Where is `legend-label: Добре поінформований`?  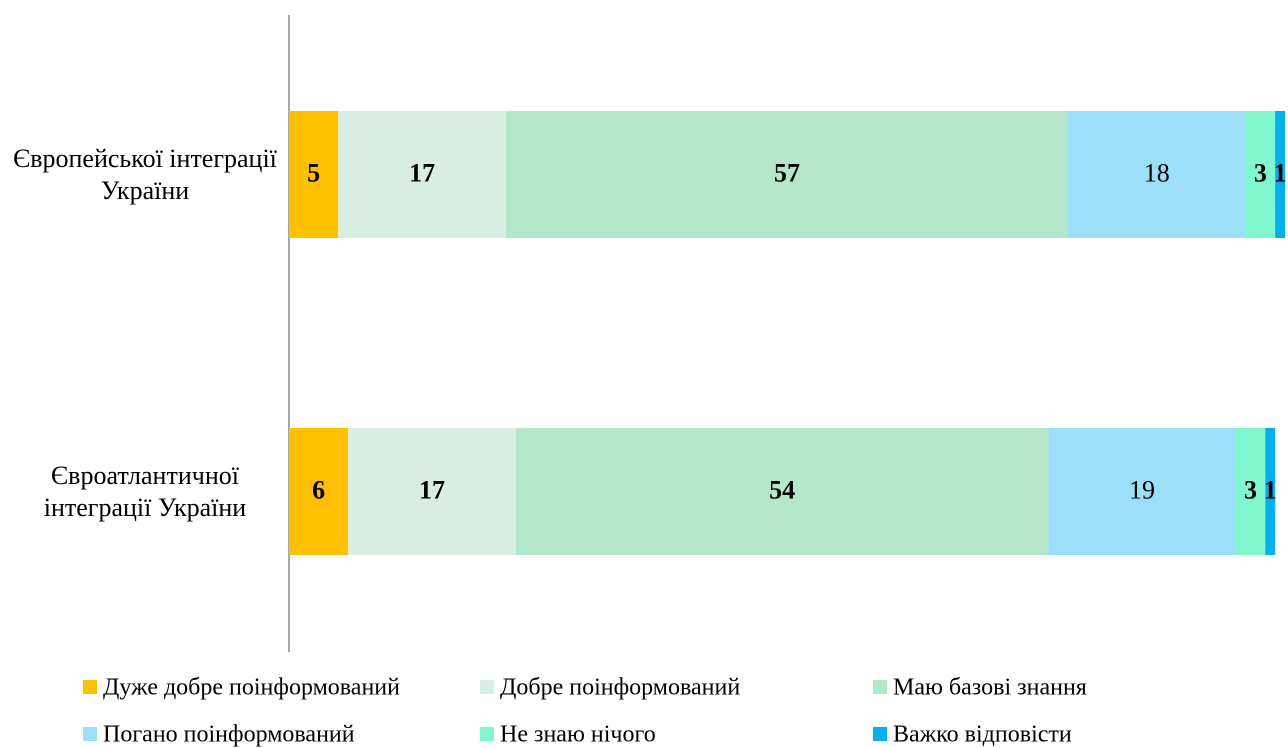 legend-label: Добре поінформований is located at coordinates (620, 688).